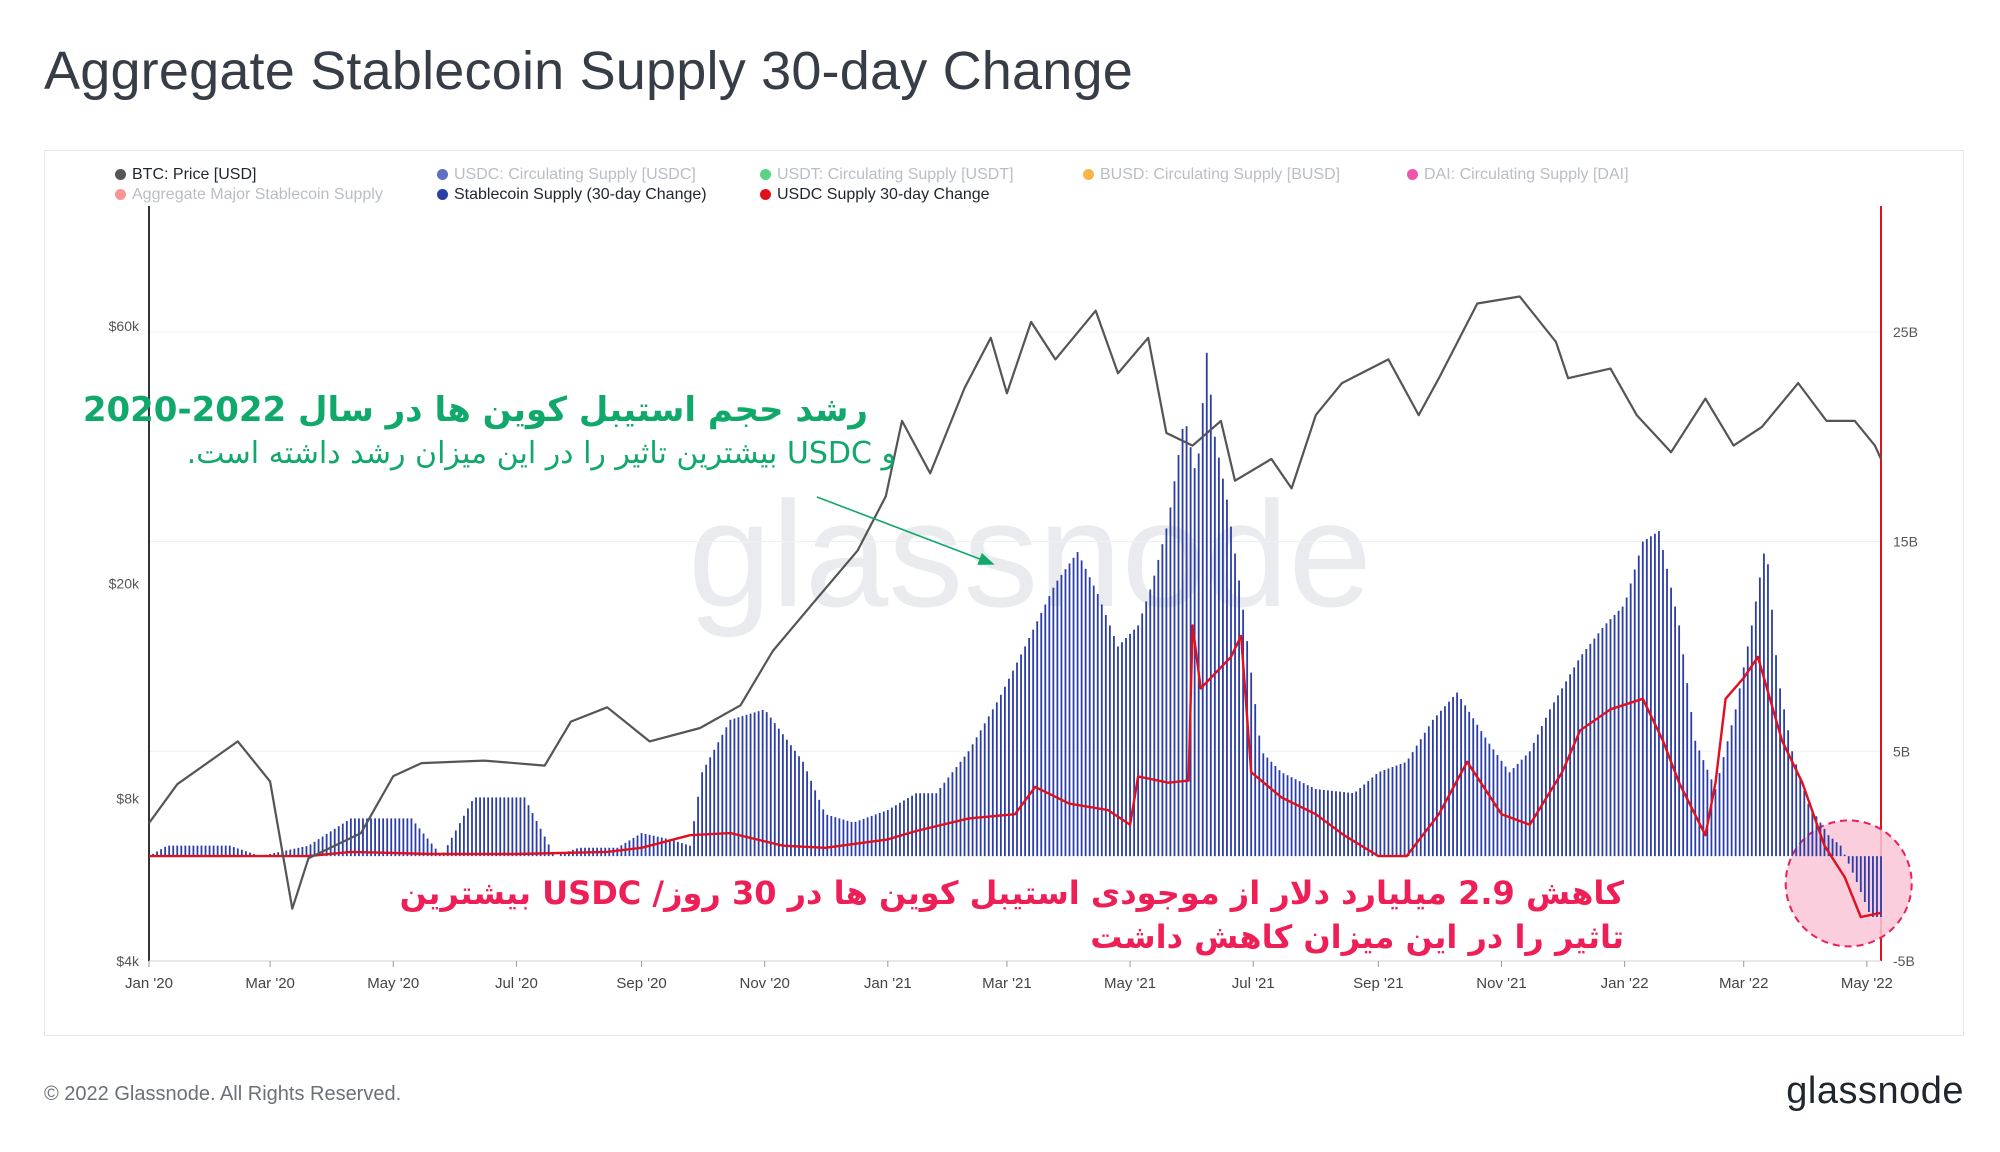  Describe the element at coordinates (124, 584) in the screenshot. I see `left-tick-label: $20k` at that location.